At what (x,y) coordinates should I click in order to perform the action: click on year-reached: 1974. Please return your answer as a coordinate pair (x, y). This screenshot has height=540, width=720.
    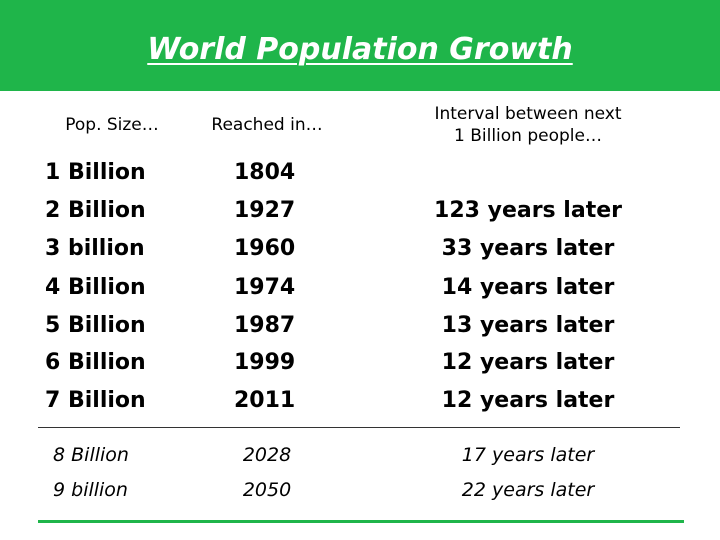
    Looking at the image, I should click on (265, 287).